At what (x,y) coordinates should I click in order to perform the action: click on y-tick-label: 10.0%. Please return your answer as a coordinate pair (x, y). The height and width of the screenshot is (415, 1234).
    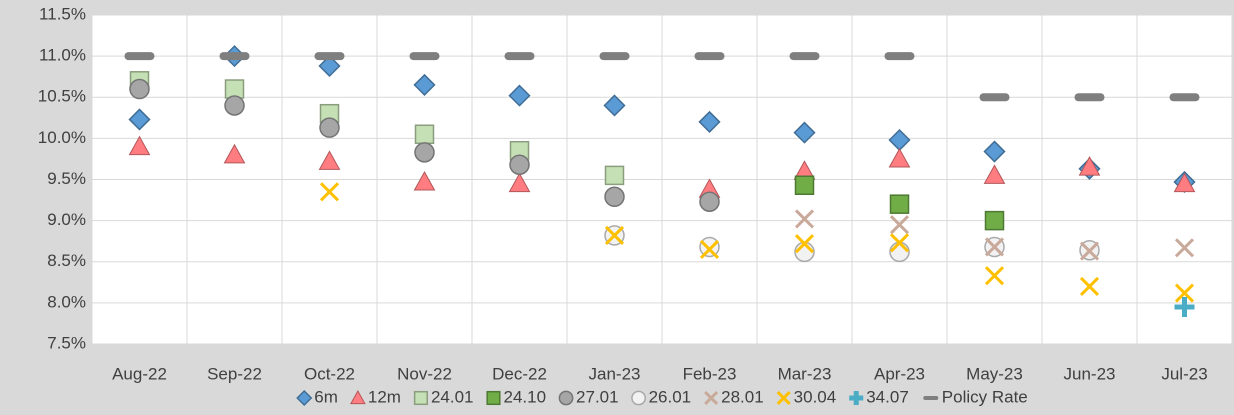
    Looking at the image, I should click on (62, 137).